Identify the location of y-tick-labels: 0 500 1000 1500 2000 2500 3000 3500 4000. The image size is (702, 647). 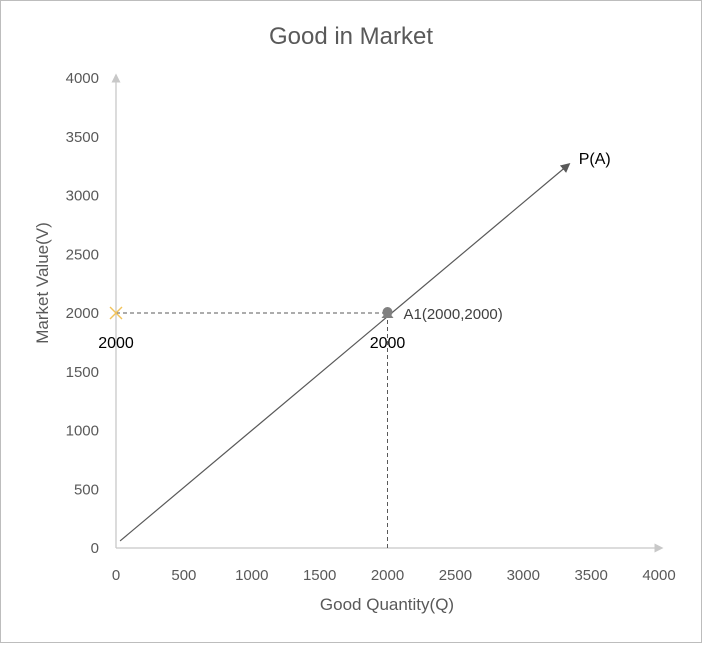
(82, 313).